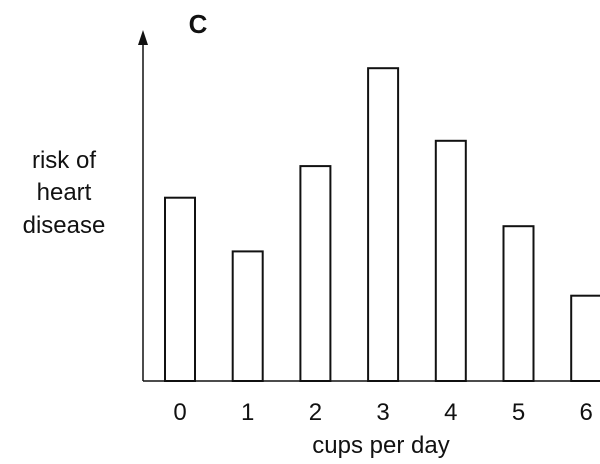  I want to click on y-axis-label: risk of heart disease, so click(64, 193).